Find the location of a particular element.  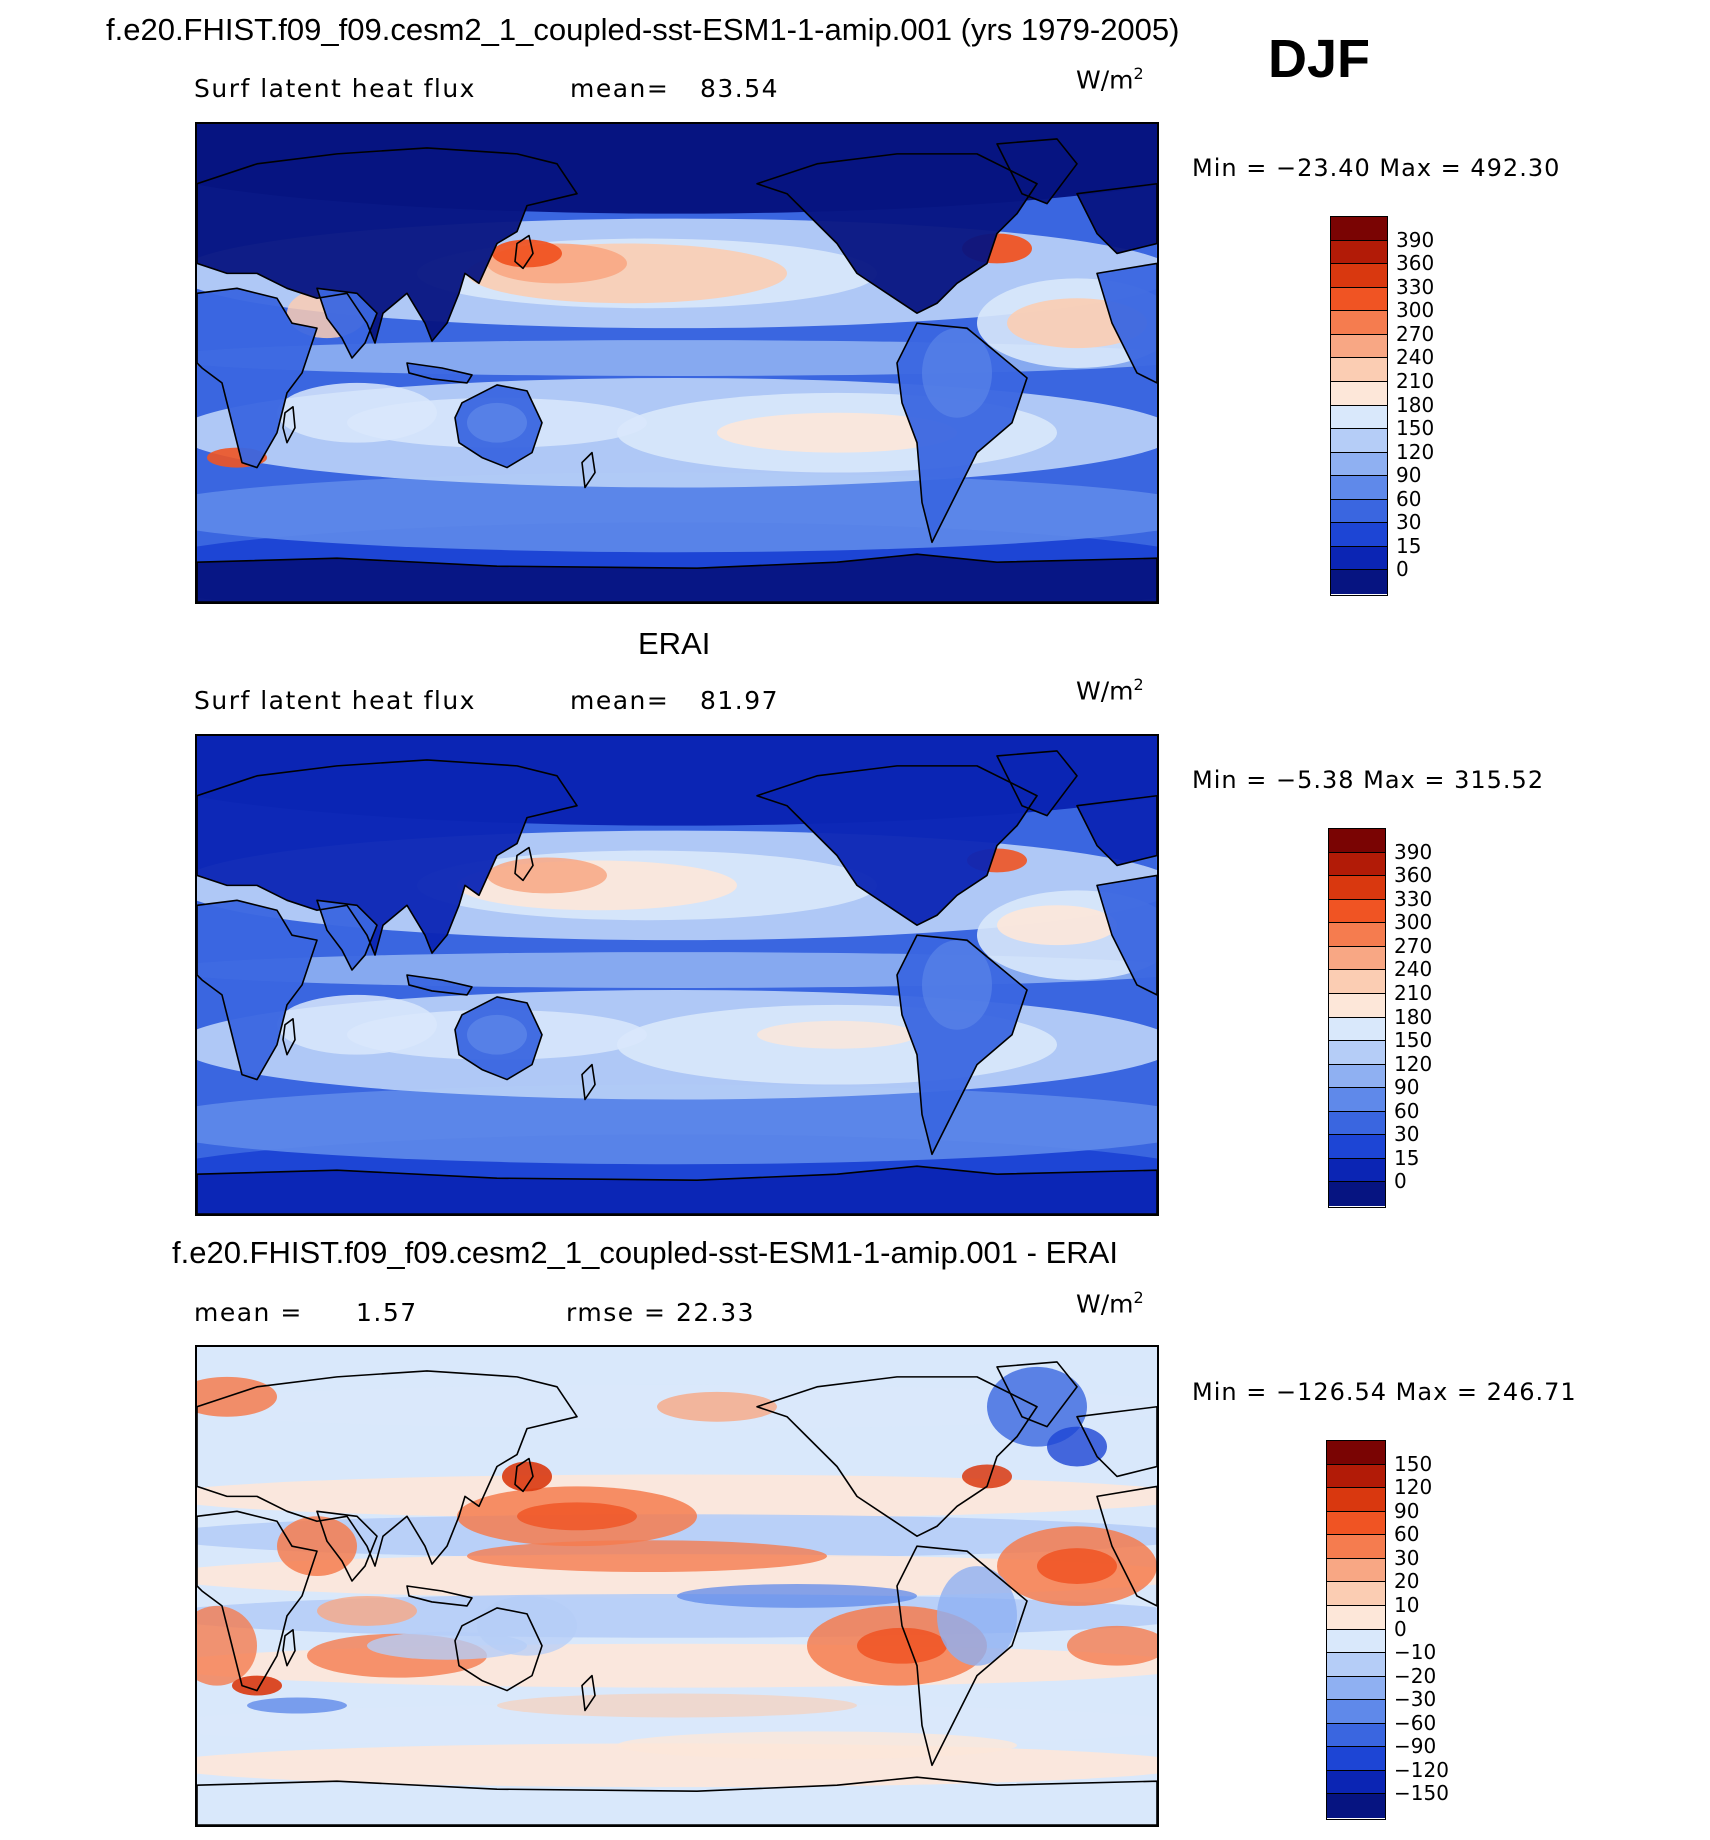

panel2-map is located at coordinates (677, 975).